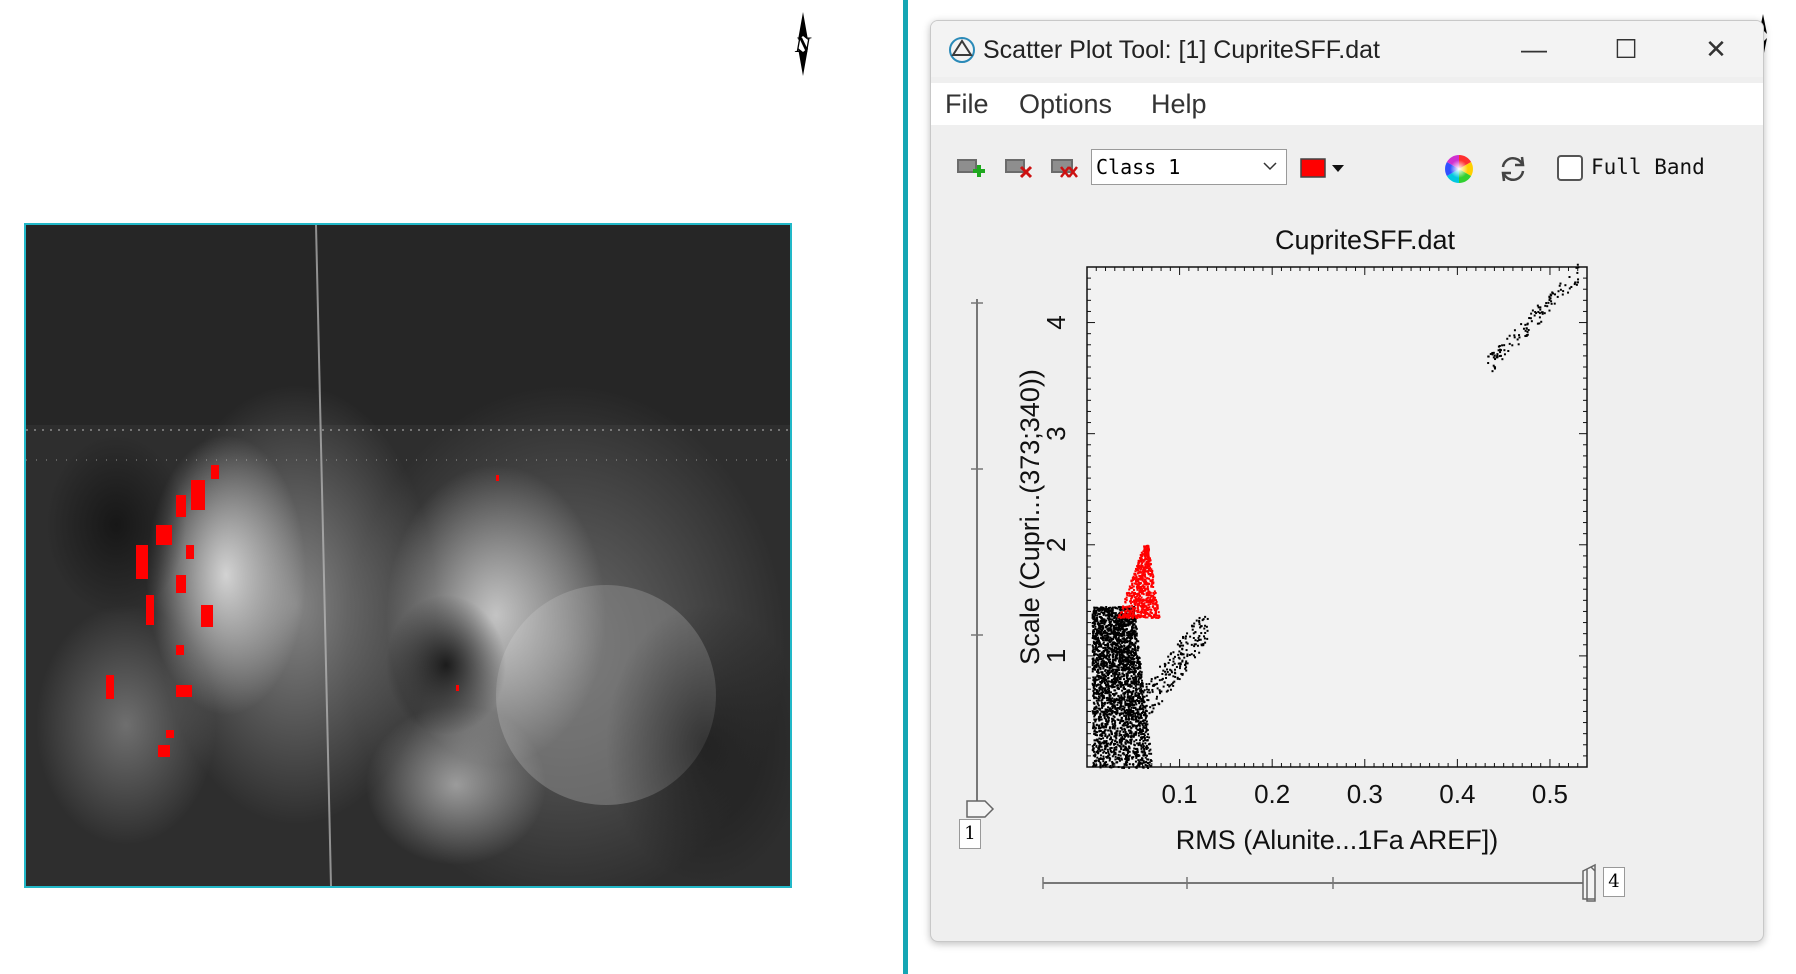 Image resolution: width=1796 pixels, height=974 pixels. I want to click on y-slider-thumb, so click(980, 809).